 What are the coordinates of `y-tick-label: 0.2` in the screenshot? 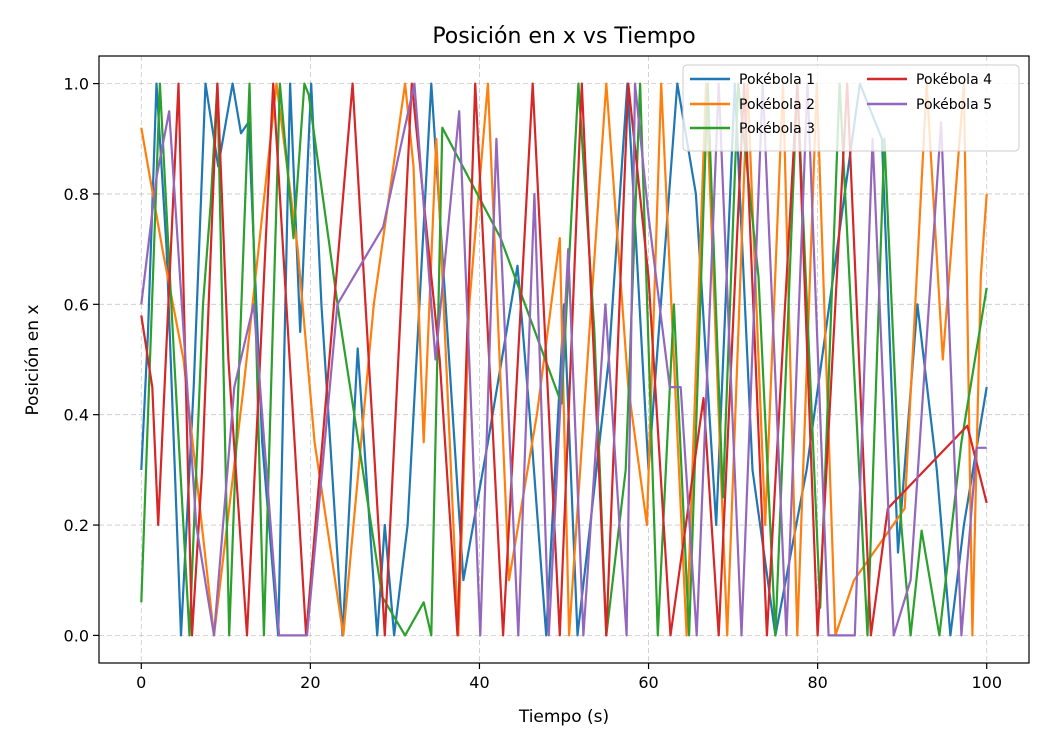 It's located at (76, 525).